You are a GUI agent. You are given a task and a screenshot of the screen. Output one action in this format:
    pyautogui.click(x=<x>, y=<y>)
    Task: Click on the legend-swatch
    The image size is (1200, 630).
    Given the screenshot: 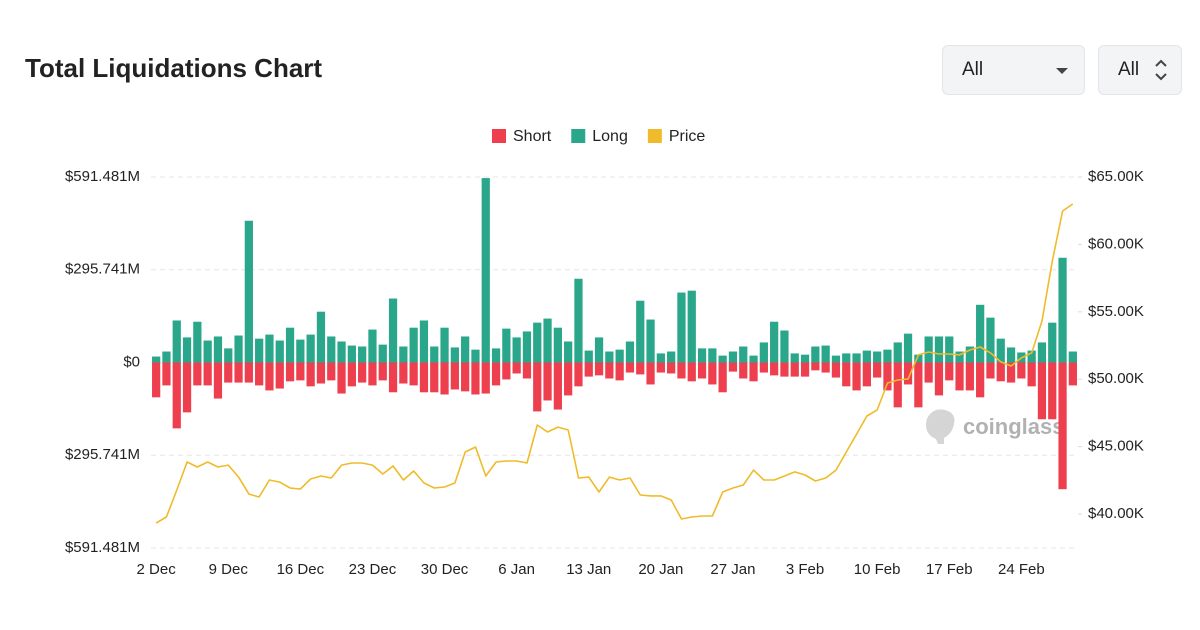 What is the action you would take?
    pyautogui.click(x=654, y=136)
    